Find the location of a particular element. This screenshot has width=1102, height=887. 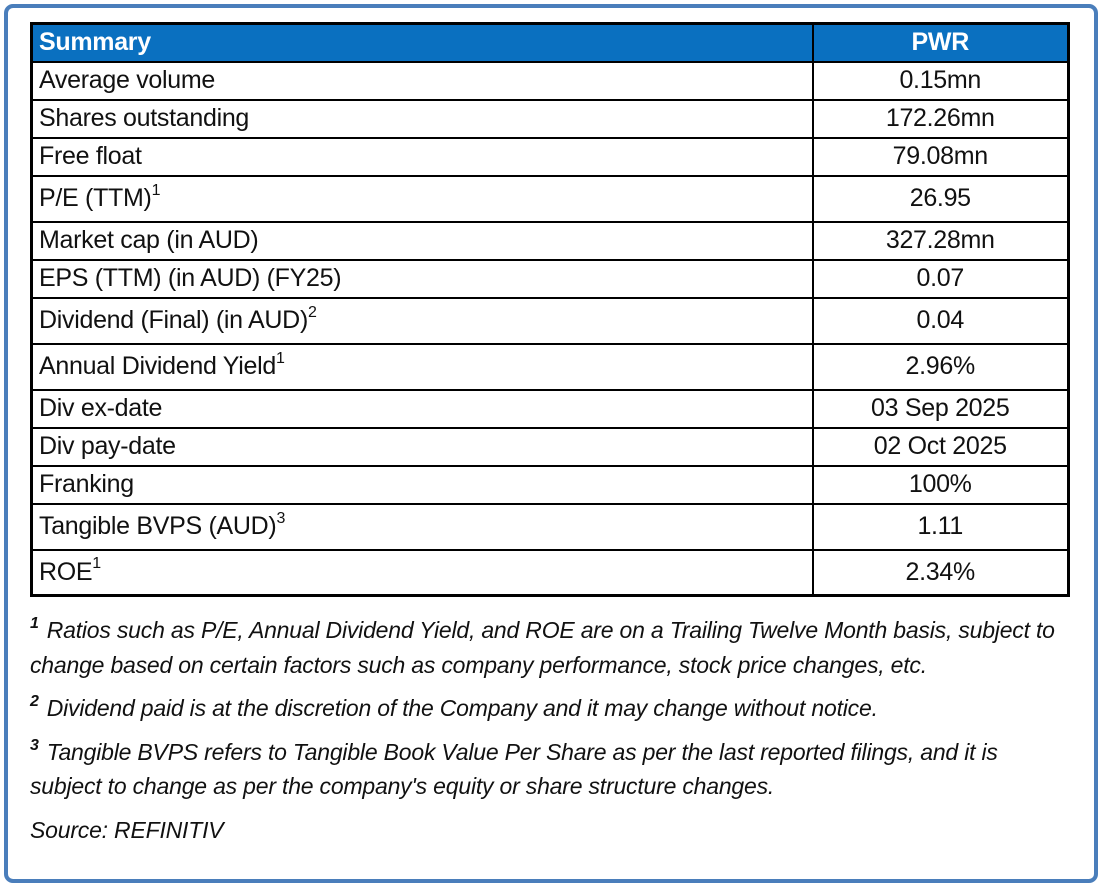

metric-value: 02 Oct 2025 is located at coordinates (940, 446).